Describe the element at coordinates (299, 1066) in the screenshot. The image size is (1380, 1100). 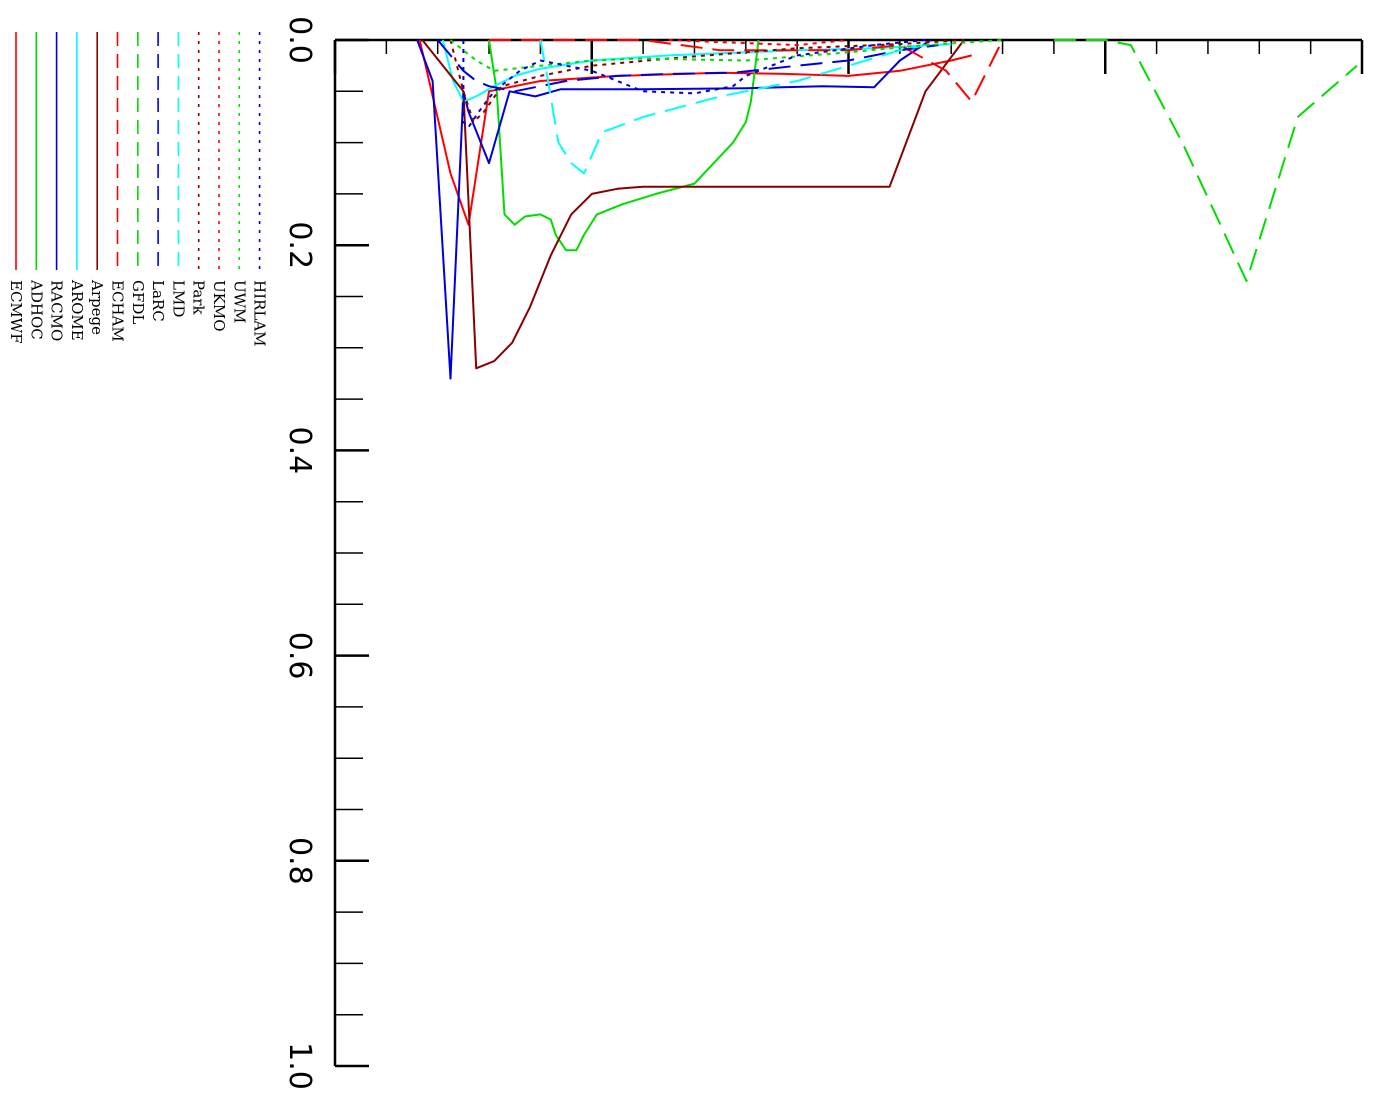
I see `y-tick-label: 1.0` at that location.